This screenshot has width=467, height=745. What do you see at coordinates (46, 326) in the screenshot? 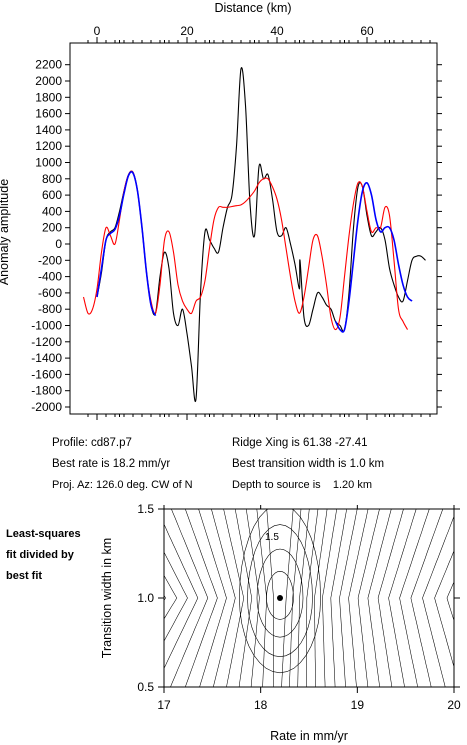
I see `y-tick-label: -1000` at bounding box center [46, 326].